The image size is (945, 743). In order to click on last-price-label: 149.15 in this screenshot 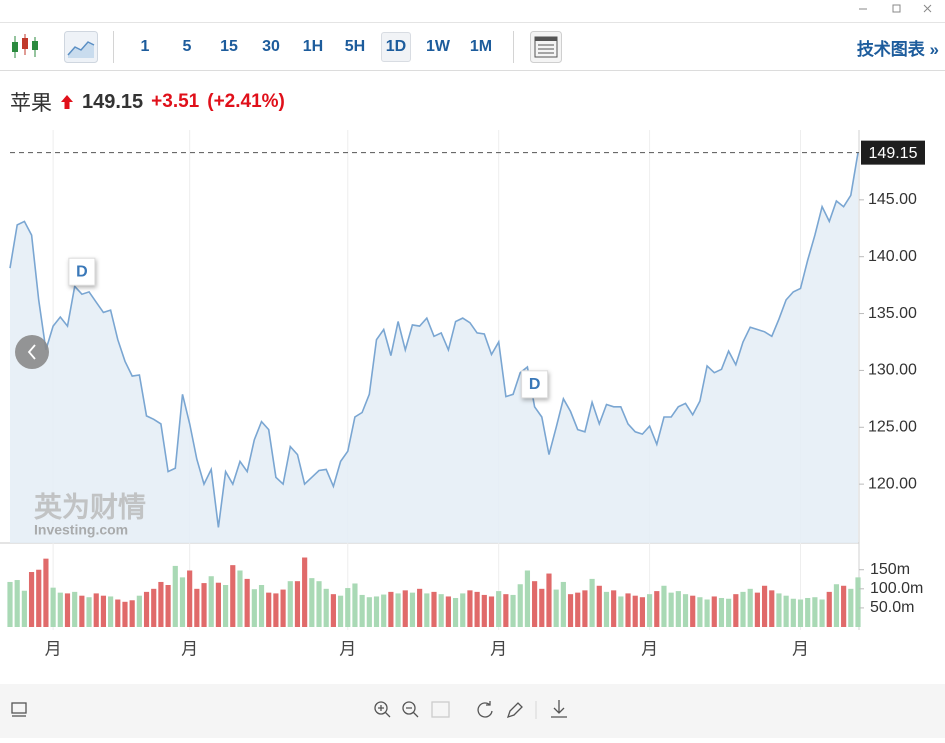, I will do `click(893, 153)`.